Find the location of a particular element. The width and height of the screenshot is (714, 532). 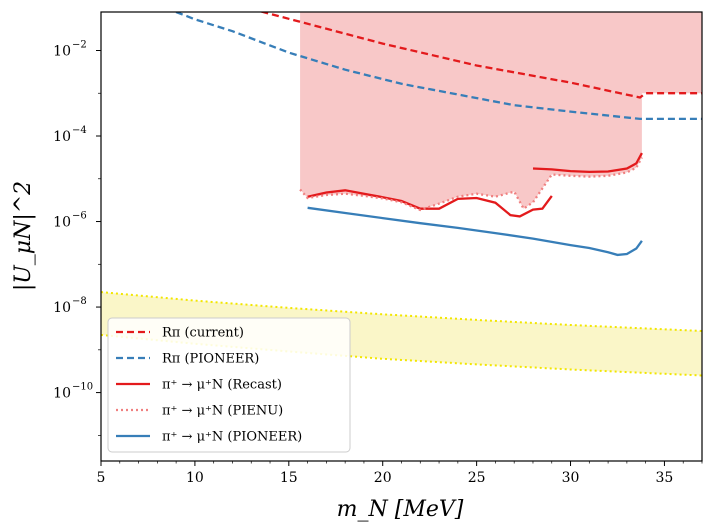

legend-label-3: π⁺ → μ⁺N (PIENU) is located at coordinates (222, 411).